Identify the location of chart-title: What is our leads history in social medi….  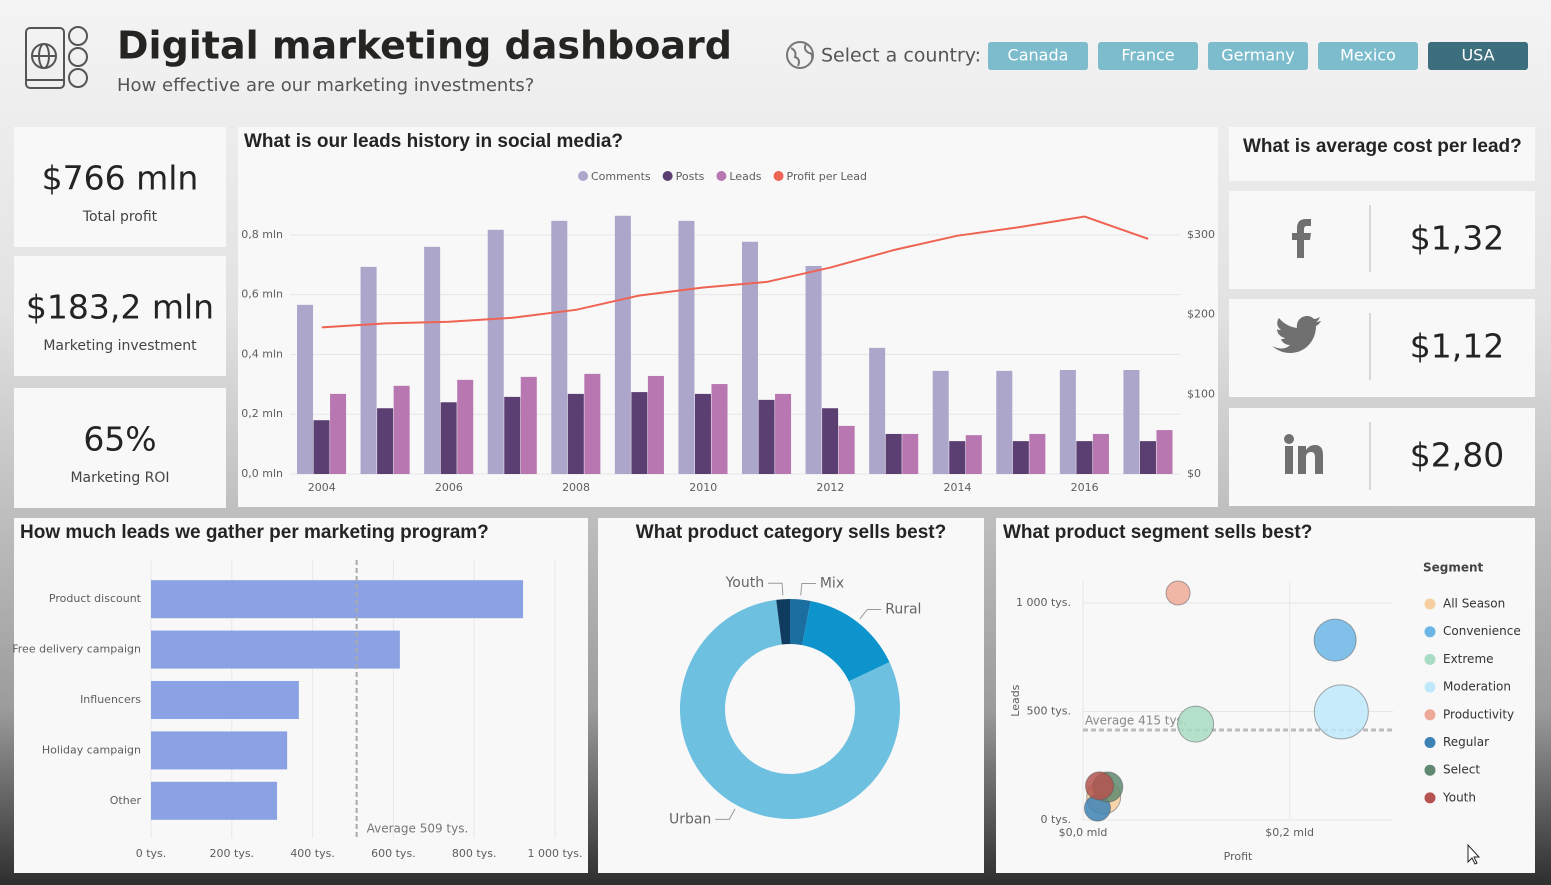
(433, 141).